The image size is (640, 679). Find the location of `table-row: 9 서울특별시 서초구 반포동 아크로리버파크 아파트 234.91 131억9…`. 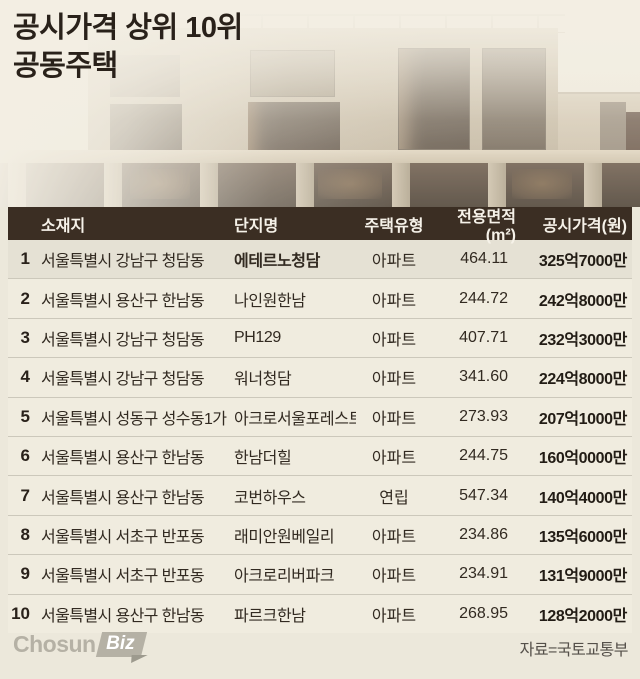

table-row: 9 서울특별시 서초구 반포동 아크로리버파크 아파트 234.91 131억9… is located at coordinates (320, 575).